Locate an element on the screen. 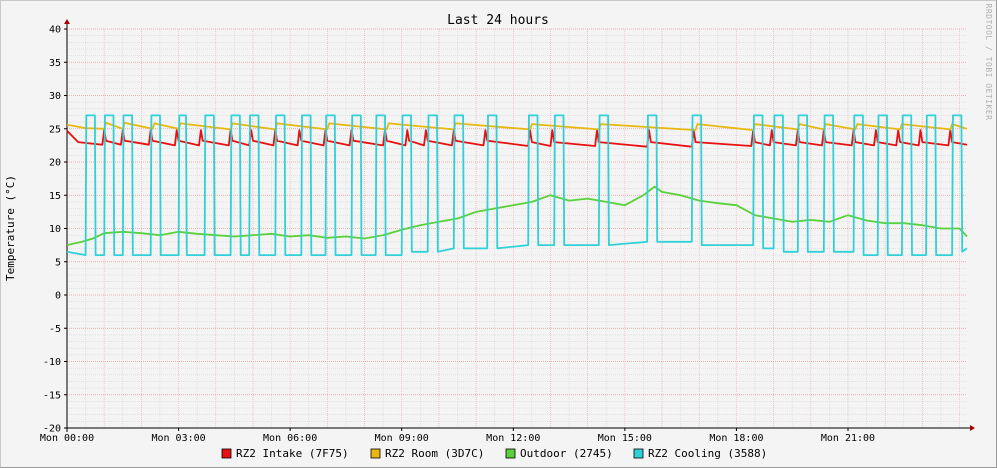 This screenshot has height=468, width=997. y-tick-label: -15 is located at coordinates (52, 395).